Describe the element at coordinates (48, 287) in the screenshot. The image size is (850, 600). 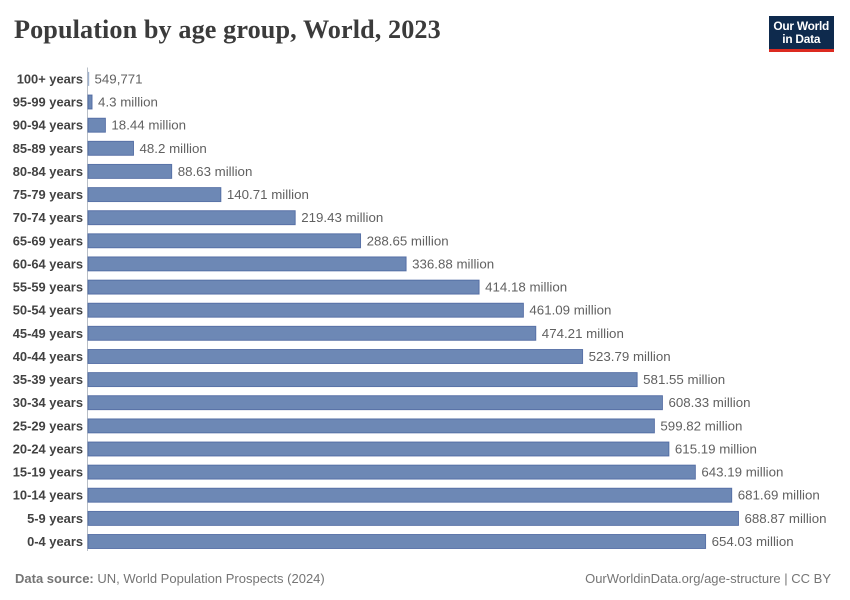
I see `svg-text: 55-59 years` at that location.